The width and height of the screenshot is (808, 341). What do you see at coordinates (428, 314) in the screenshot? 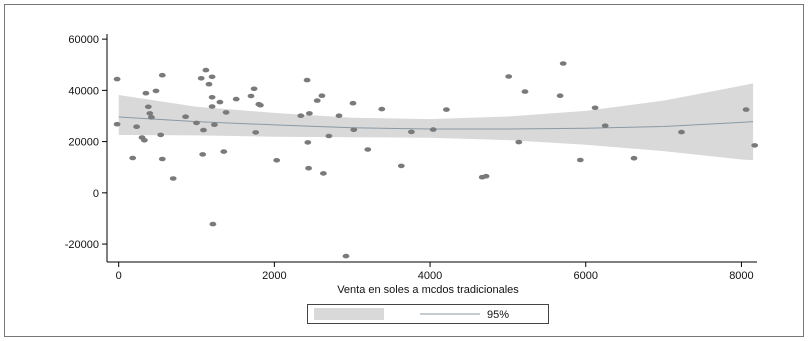
I see `legend: 95%` at bounding box center [428, 314].